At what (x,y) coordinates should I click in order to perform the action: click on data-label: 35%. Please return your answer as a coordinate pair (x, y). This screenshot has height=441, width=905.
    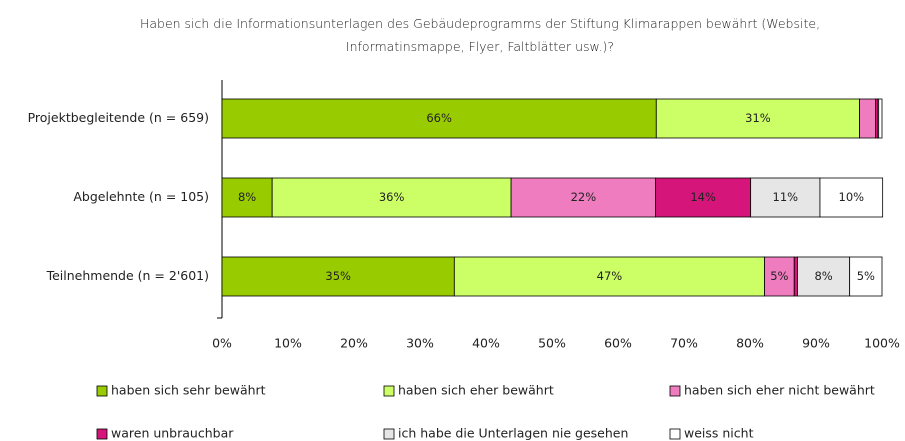
    Looking at the image, I should click on (338, 276).